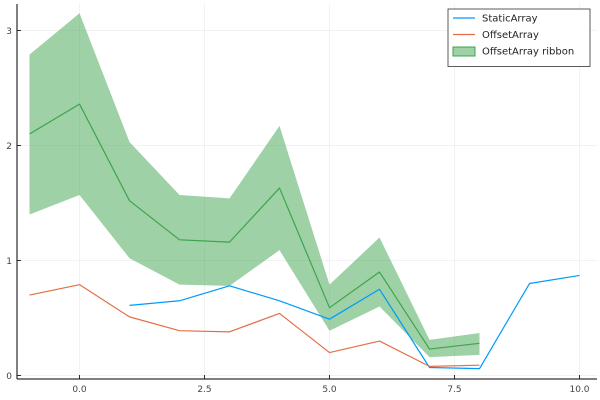  What do you see at coordinates (329, 390) in the screenshot?
I see `x-tick-label-2: 5.0` at bounding box center [329, 390].